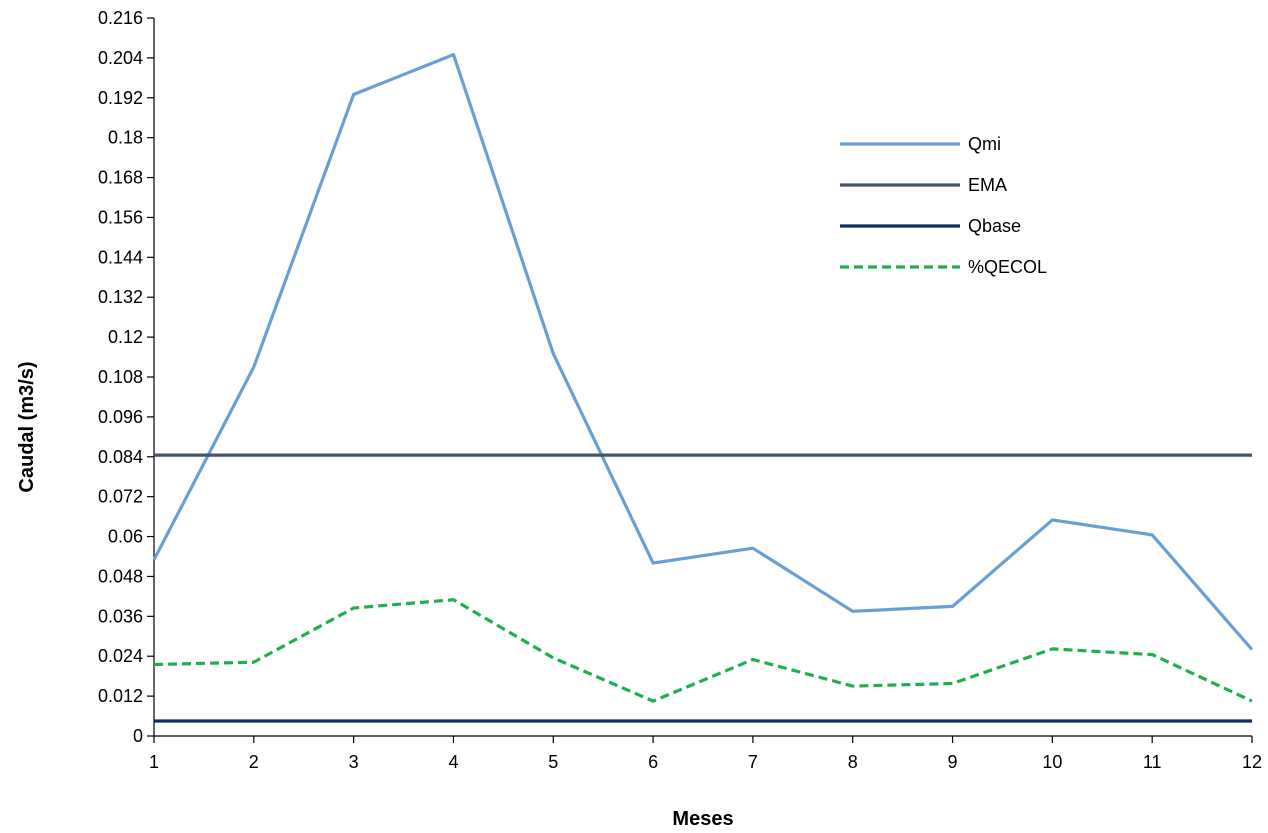 This screenshot has height=833, width=1268. I want to click on x-tick-label: 5, so click(553, 762).